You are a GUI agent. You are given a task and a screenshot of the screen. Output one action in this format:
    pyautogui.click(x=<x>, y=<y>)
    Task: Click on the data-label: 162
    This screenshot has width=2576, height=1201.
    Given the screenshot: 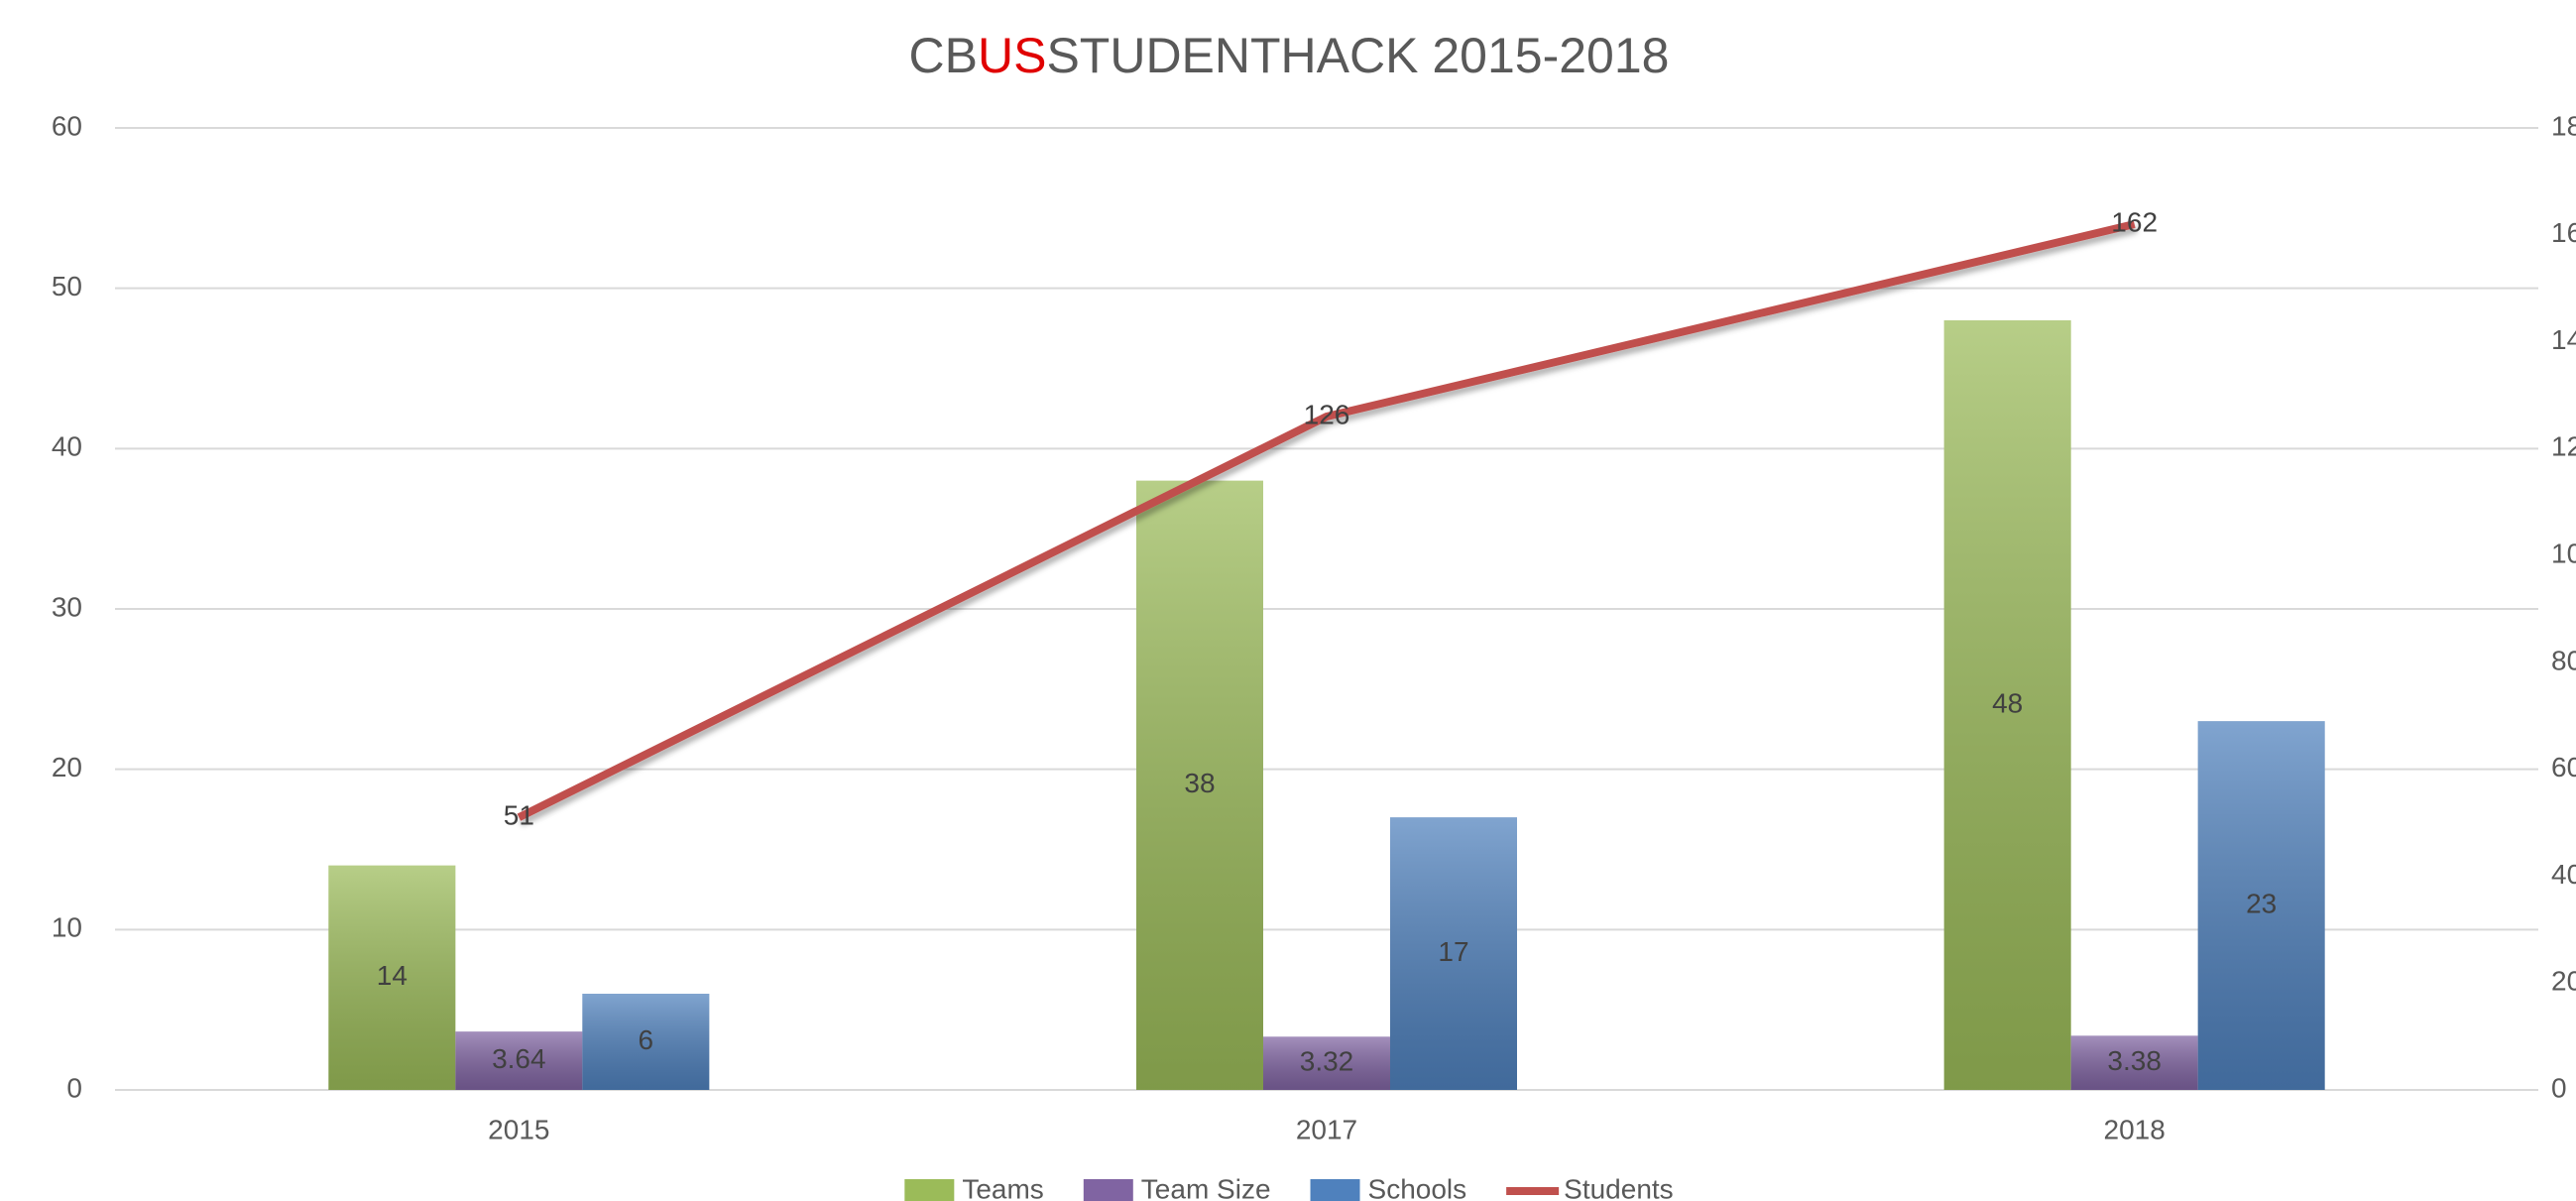 What is the action you would take?
    pyautogui.click(x=2134, y=221)
    